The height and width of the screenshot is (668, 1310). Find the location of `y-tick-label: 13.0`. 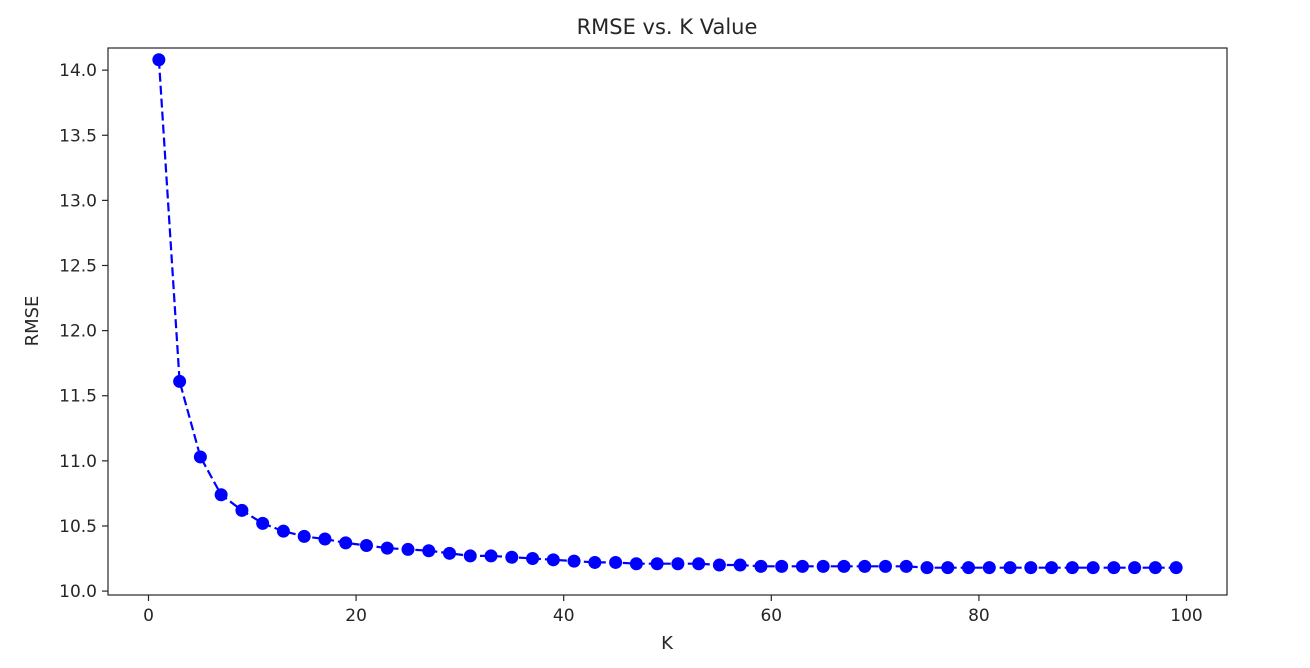

y-tick-label: 13.0 is located at coordinates (78, 201).